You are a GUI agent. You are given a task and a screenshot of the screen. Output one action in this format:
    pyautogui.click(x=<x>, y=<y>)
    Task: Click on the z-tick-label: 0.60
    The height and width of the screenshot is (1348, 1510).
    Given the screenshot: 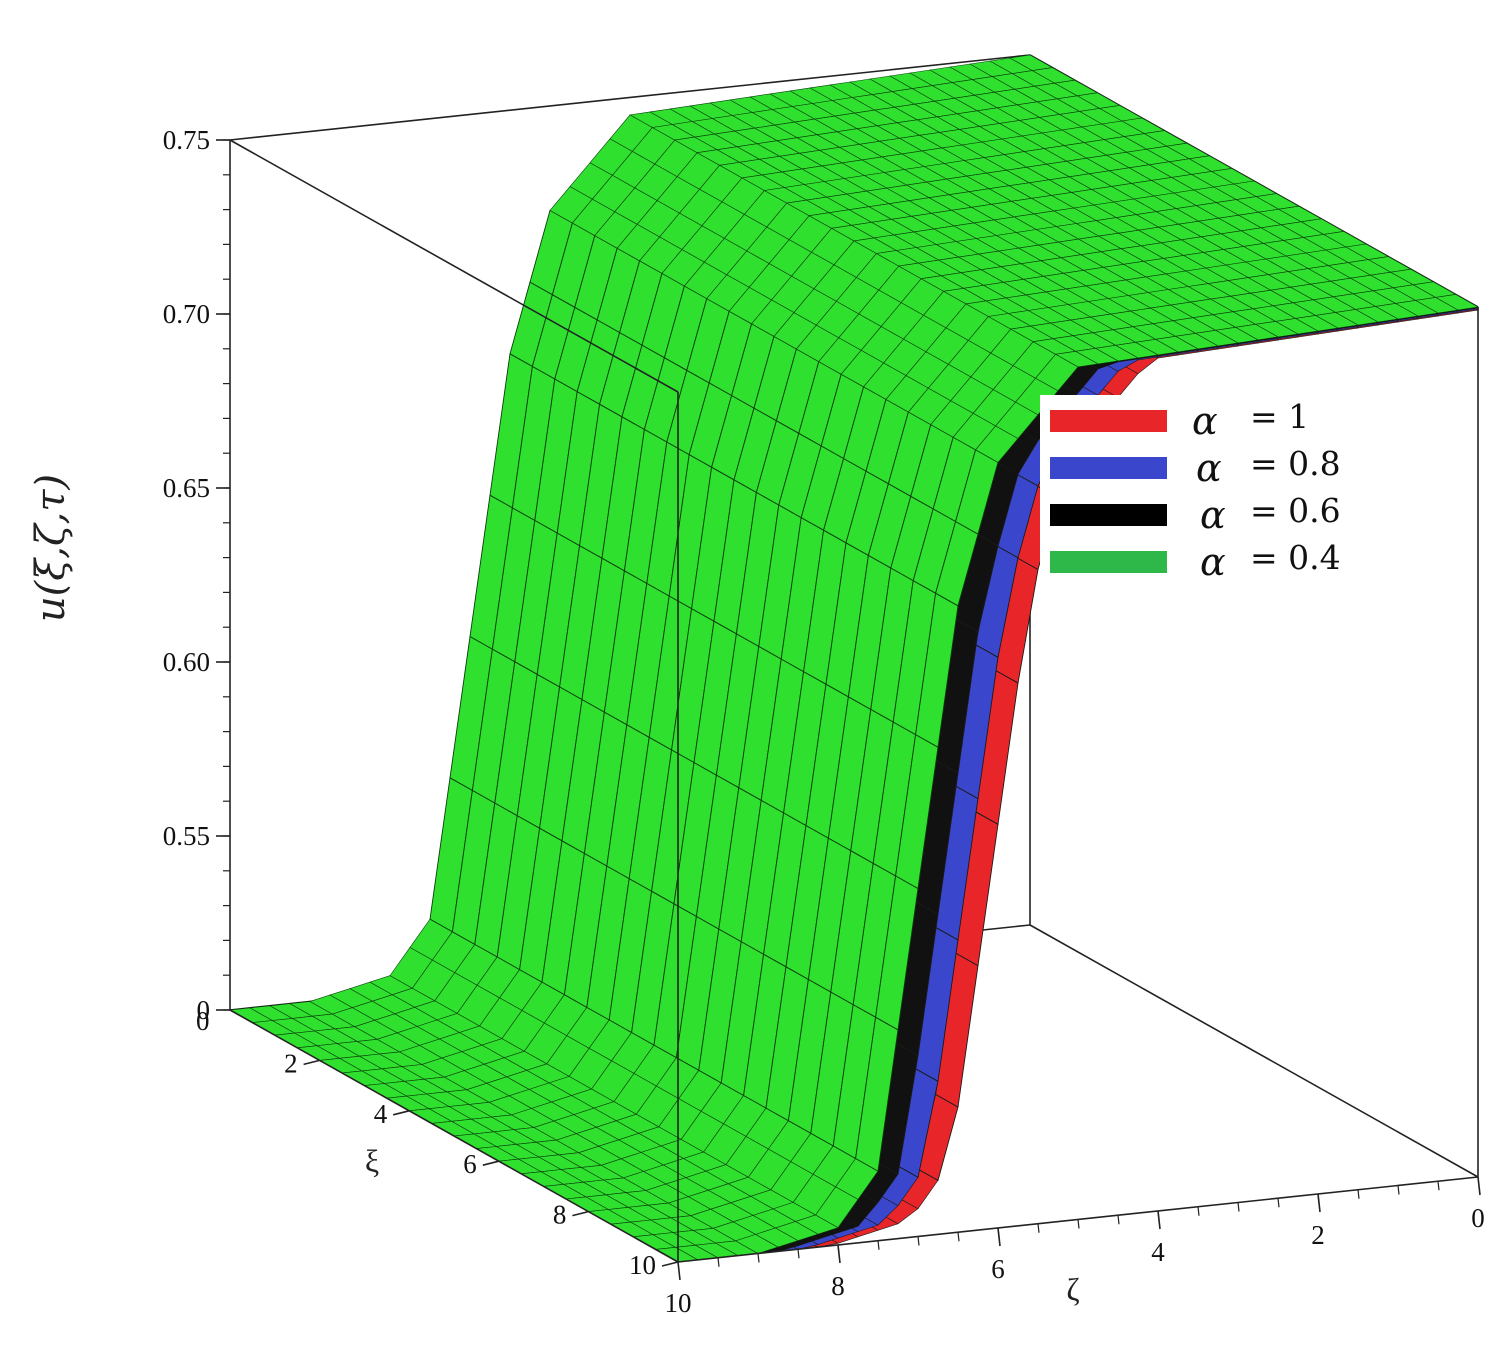 What is the action you would take?
    pyautogui.click(x=186, y=662)
    